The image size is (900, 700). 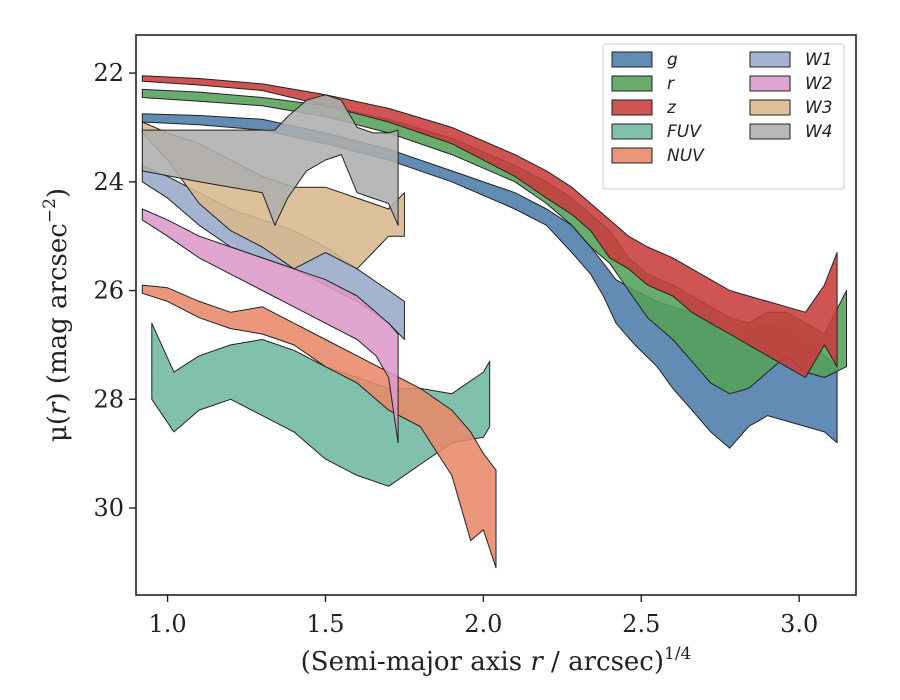 I want to click on x-axis-title: (Semi-major axis r / arcsec)1/4, so click(x=496, y=660).